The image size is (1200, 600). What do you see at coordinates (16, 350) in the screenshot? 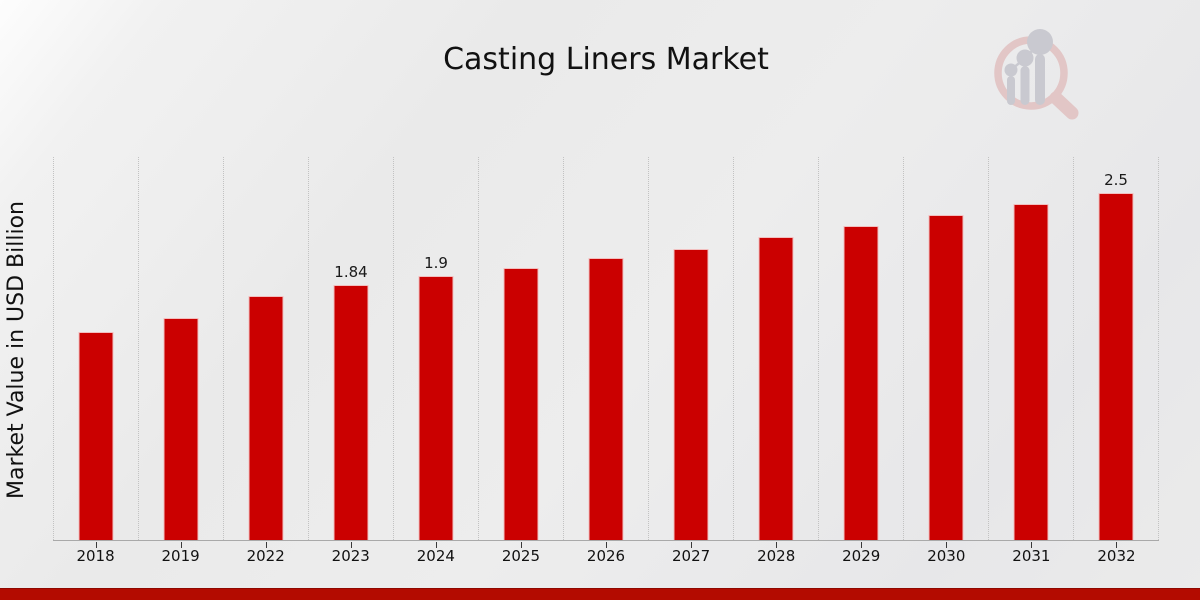
I see `y-axis-label: Market Value in USD Billion` at bounding box center [16, 350].